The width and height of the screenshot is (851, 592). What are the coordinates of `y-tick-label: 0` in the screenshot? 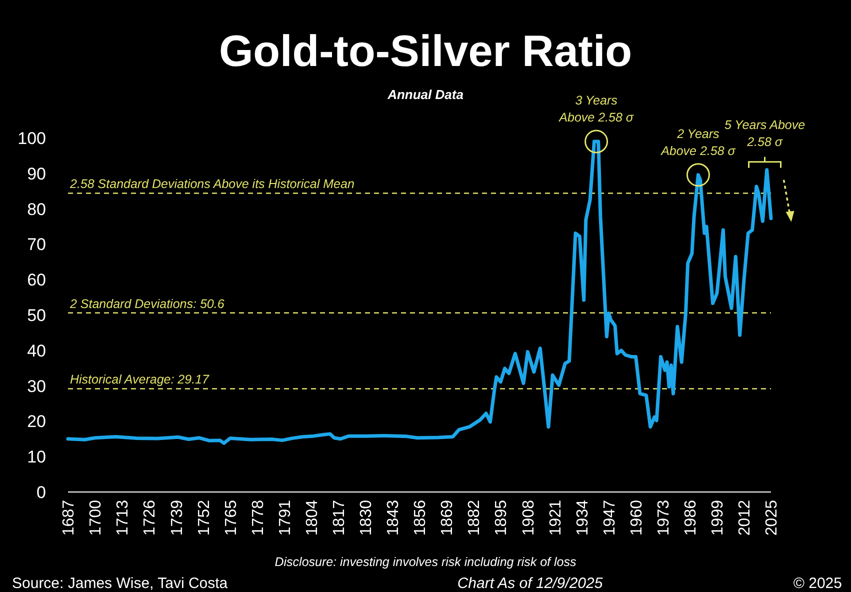 It's located at (41, 492).